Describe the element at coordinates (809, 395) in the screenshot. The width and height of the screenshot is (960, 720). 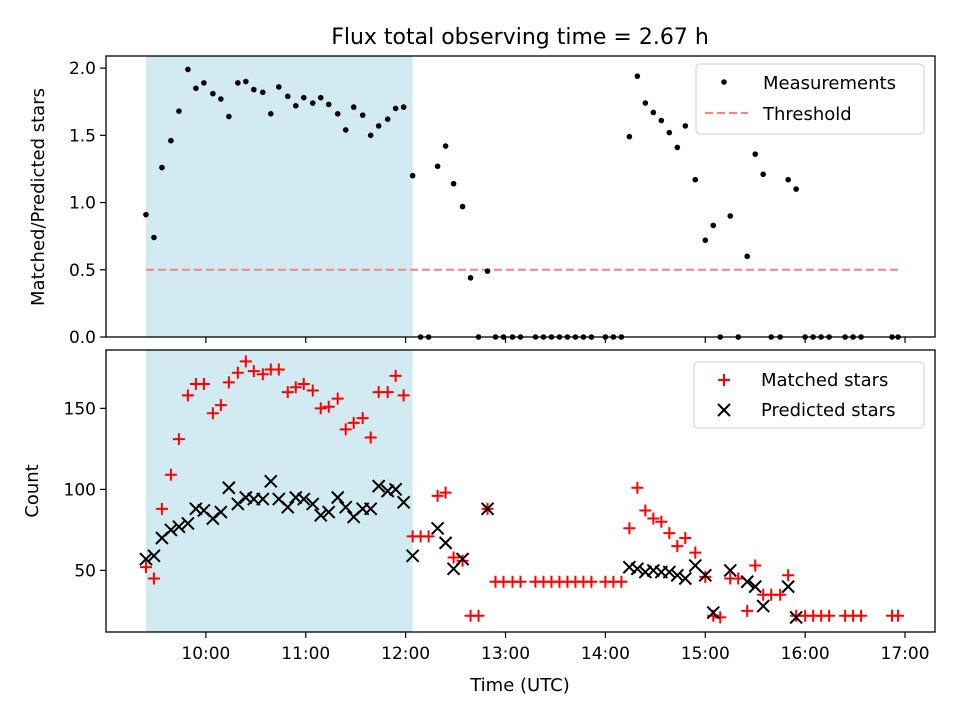
I see `bottom-legend: Matched stars Predicted stars` at that location.